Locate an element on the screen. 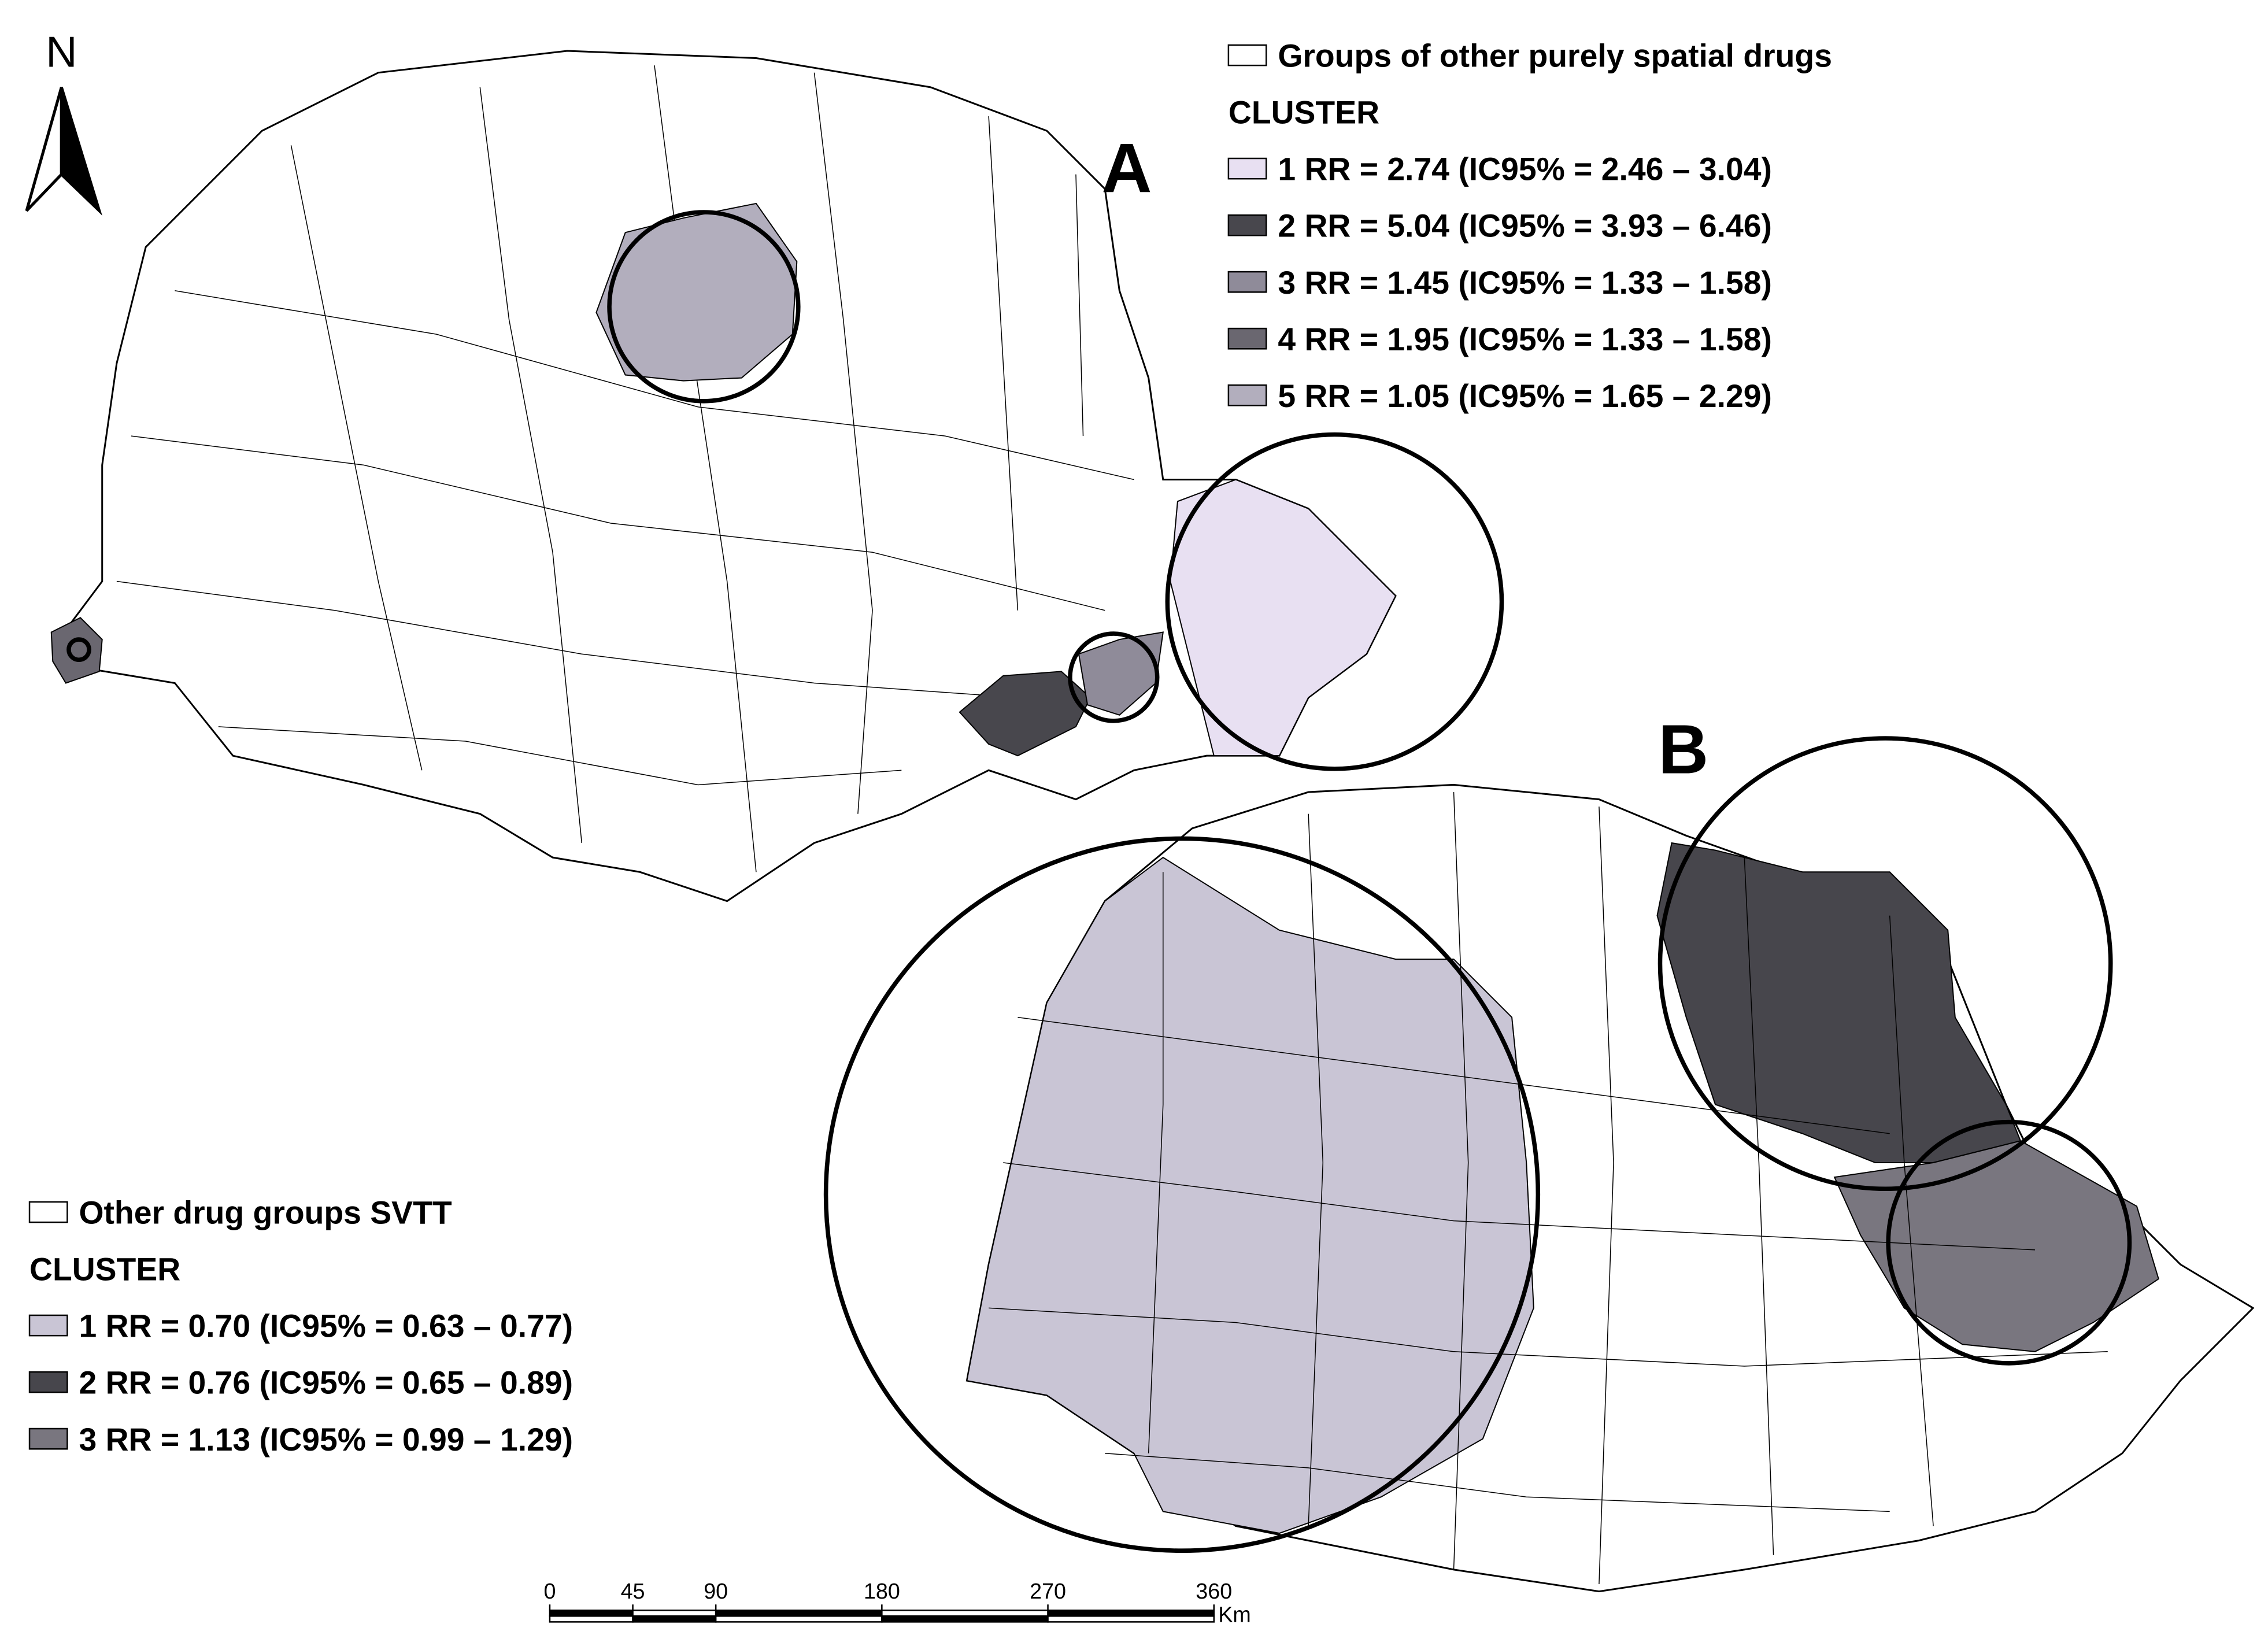  legend-item: 1 RR = 0.70 (IC95% = 0.63 – 0.77) is located at coordinates (326, 1326).